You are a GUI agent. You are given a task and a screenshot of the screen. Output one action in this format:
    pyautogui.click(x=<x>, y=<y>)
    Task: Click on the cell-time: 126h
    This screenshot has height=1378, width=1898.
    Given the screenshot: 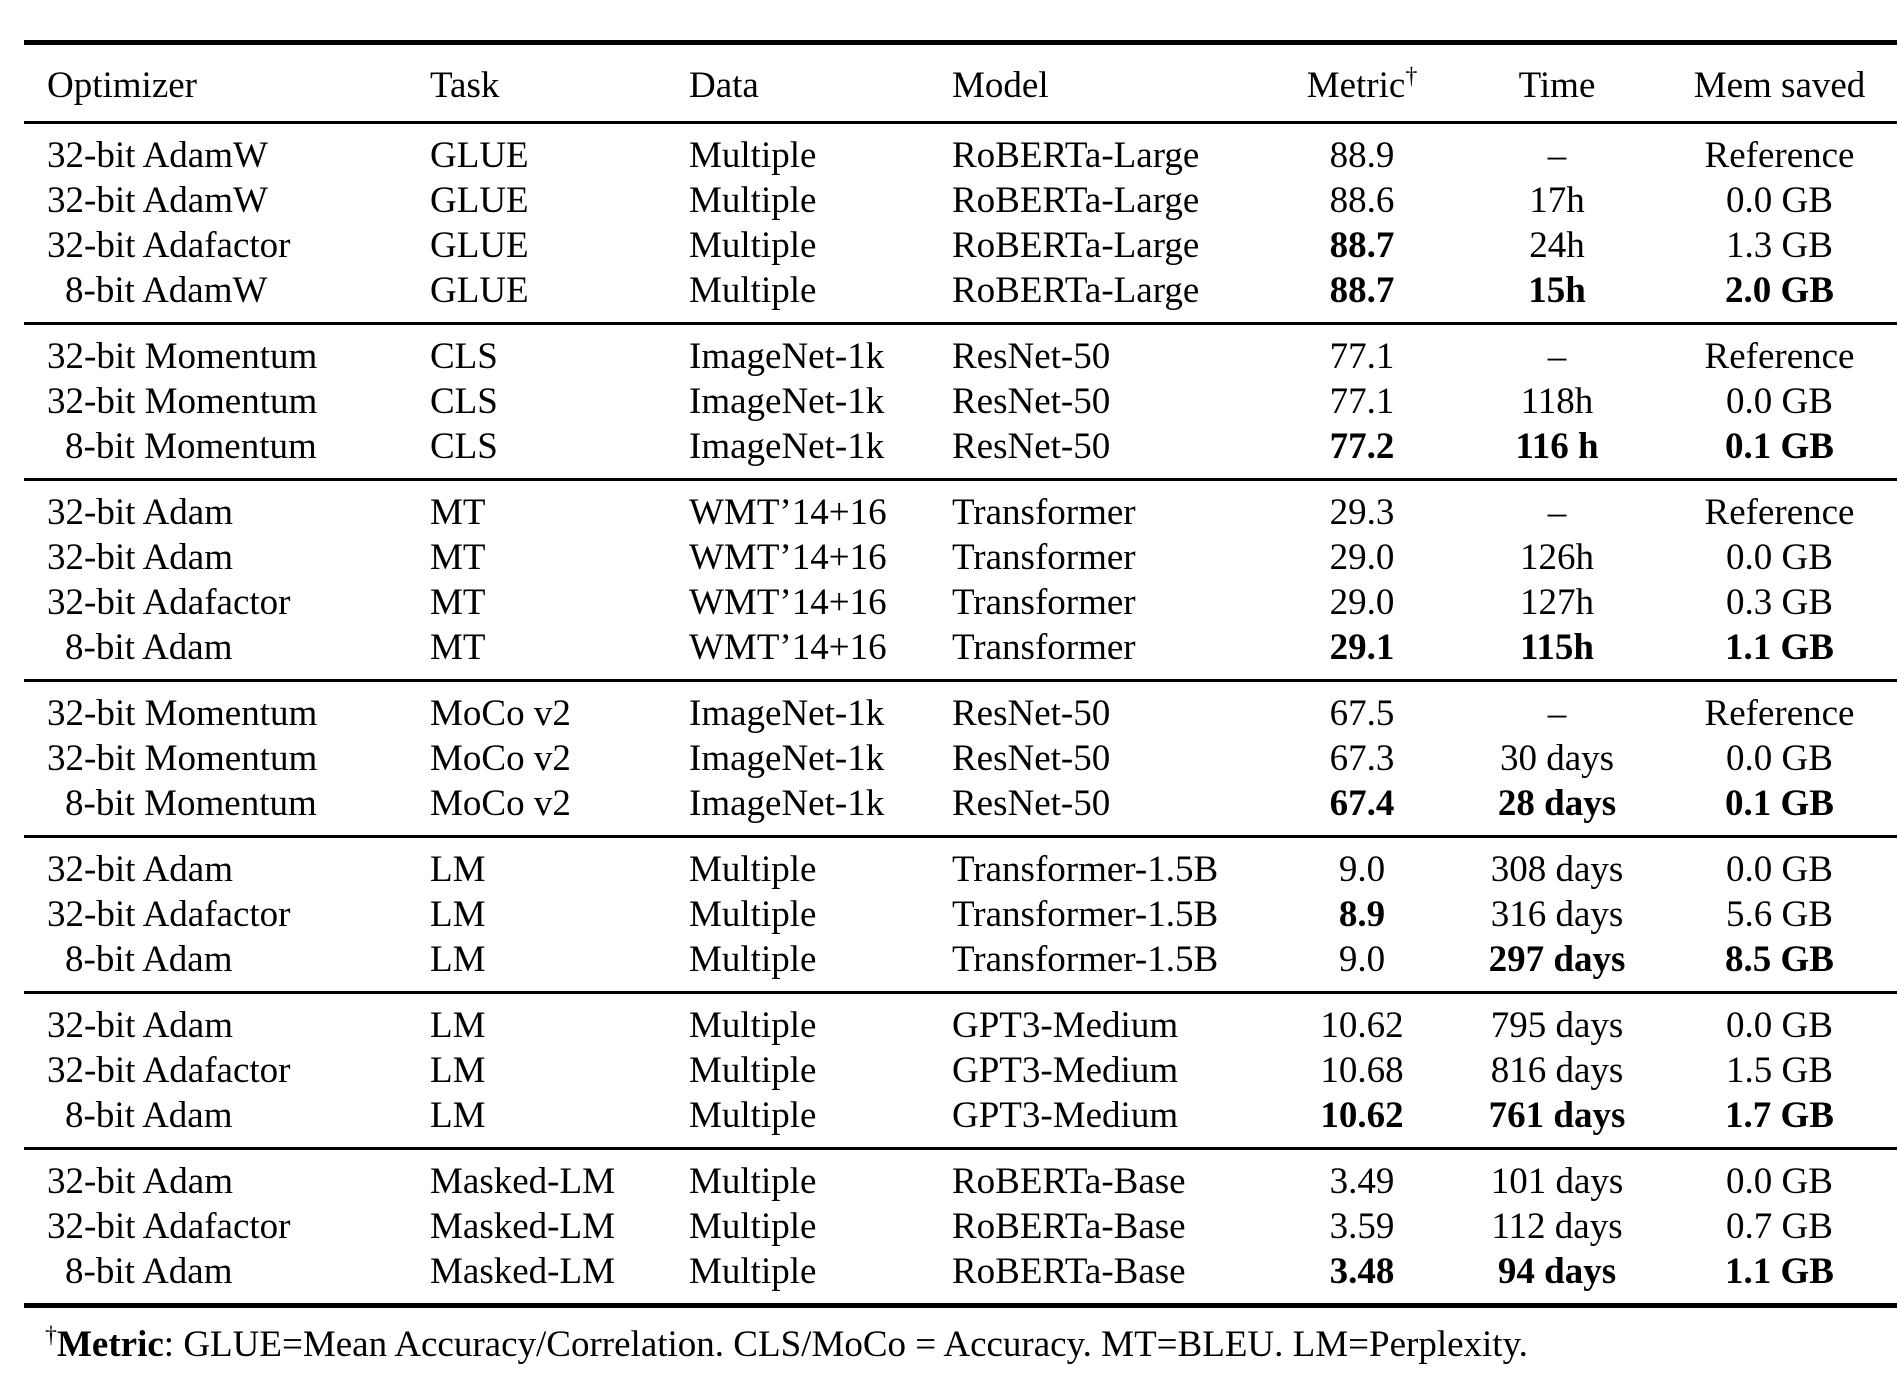 What is the action you would take?
    pyautogui.click(x=1557, y=557)
    